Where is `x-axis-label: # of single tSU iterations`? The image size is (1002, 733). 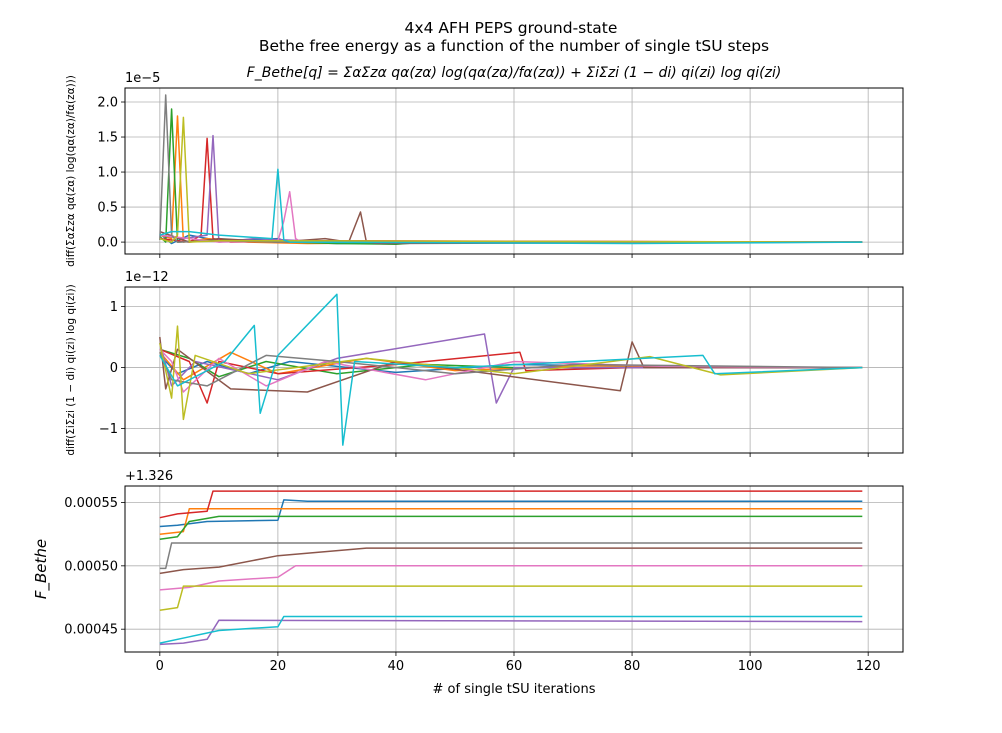
x-axis-label: # of single tSU iterations is located at coordinates (514, 689).